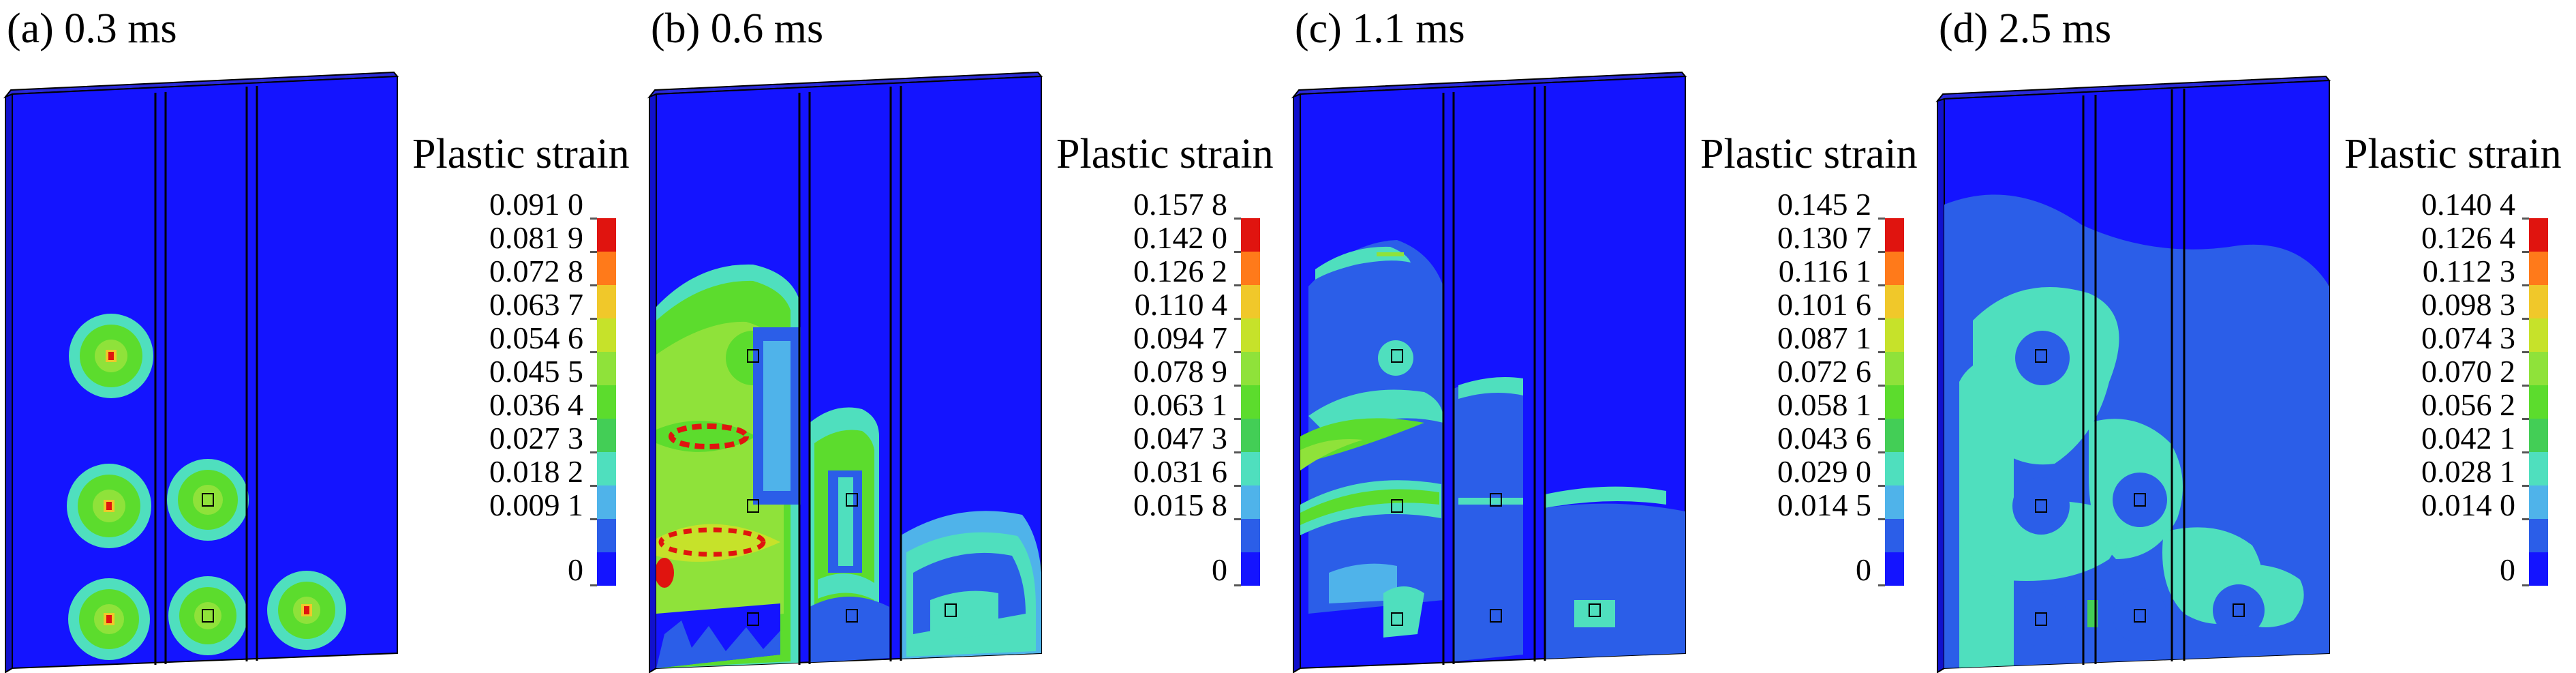 Image resolution: width=2576 pixels, height=673 pixels. What do you see at coordinates (1180, 404) in the screenshot?
I see `panel-b-legend-label: 0.063 1` at bounding box center [1180, 404].